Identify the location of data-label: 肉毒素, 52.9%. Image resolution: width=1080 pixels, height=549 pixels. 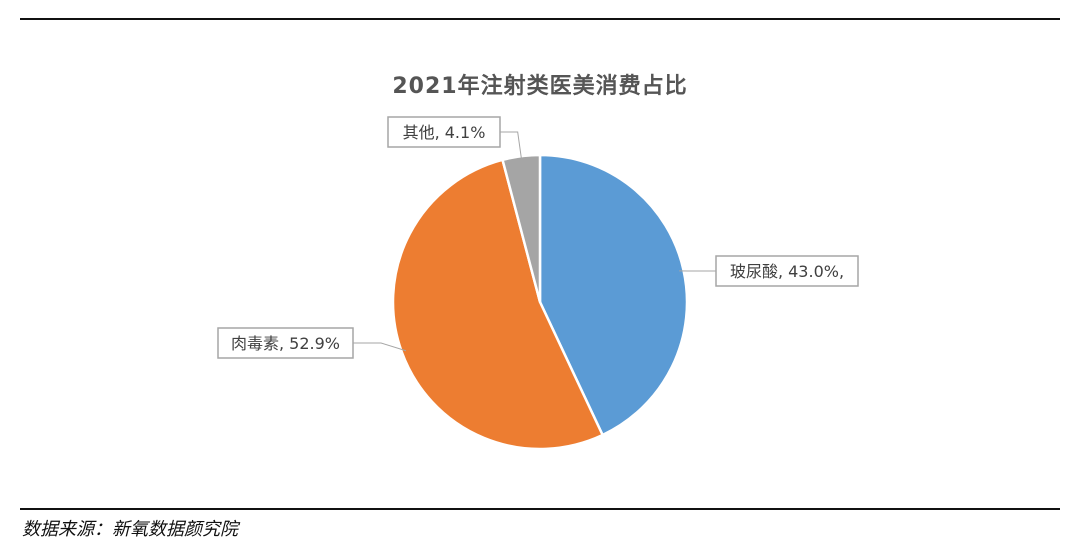
(285, 343).